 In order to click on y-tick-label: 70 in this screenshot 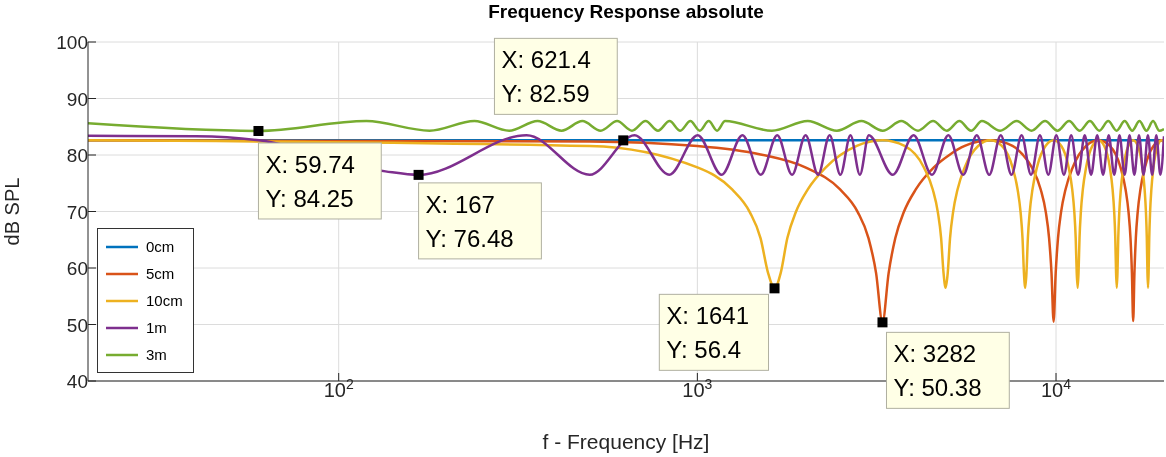, I will do `click(77, 212)`.